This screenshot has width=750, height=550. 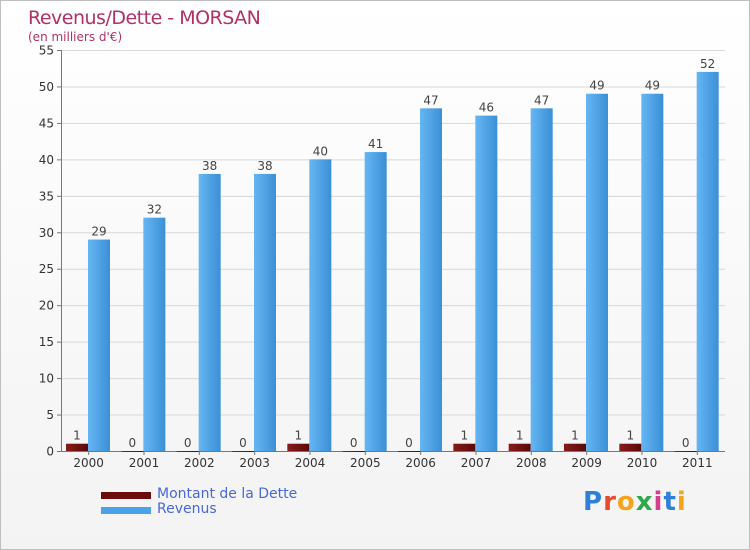 What do you see at coordinates (541, 279) in the screenshot?
I see `bar-revenus-2008` at bounding box center [541, 279].